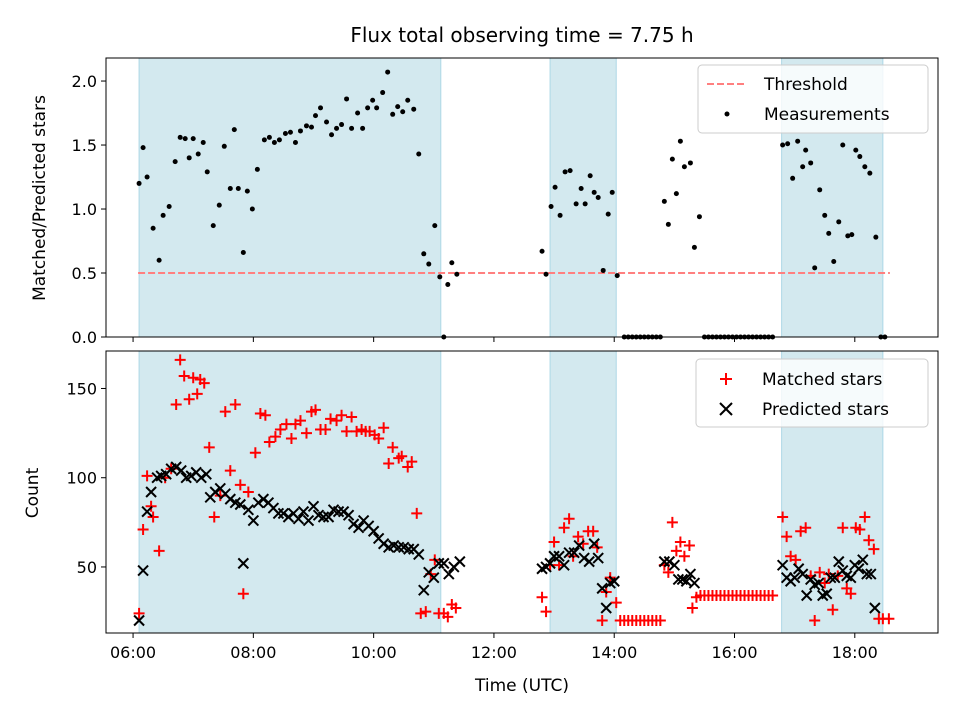 Image resolution: width=960 pixels, height=720 pixels. Describe the element at coordinates (290, 197) in the screenshot. I see `shaded-interval` at that location.